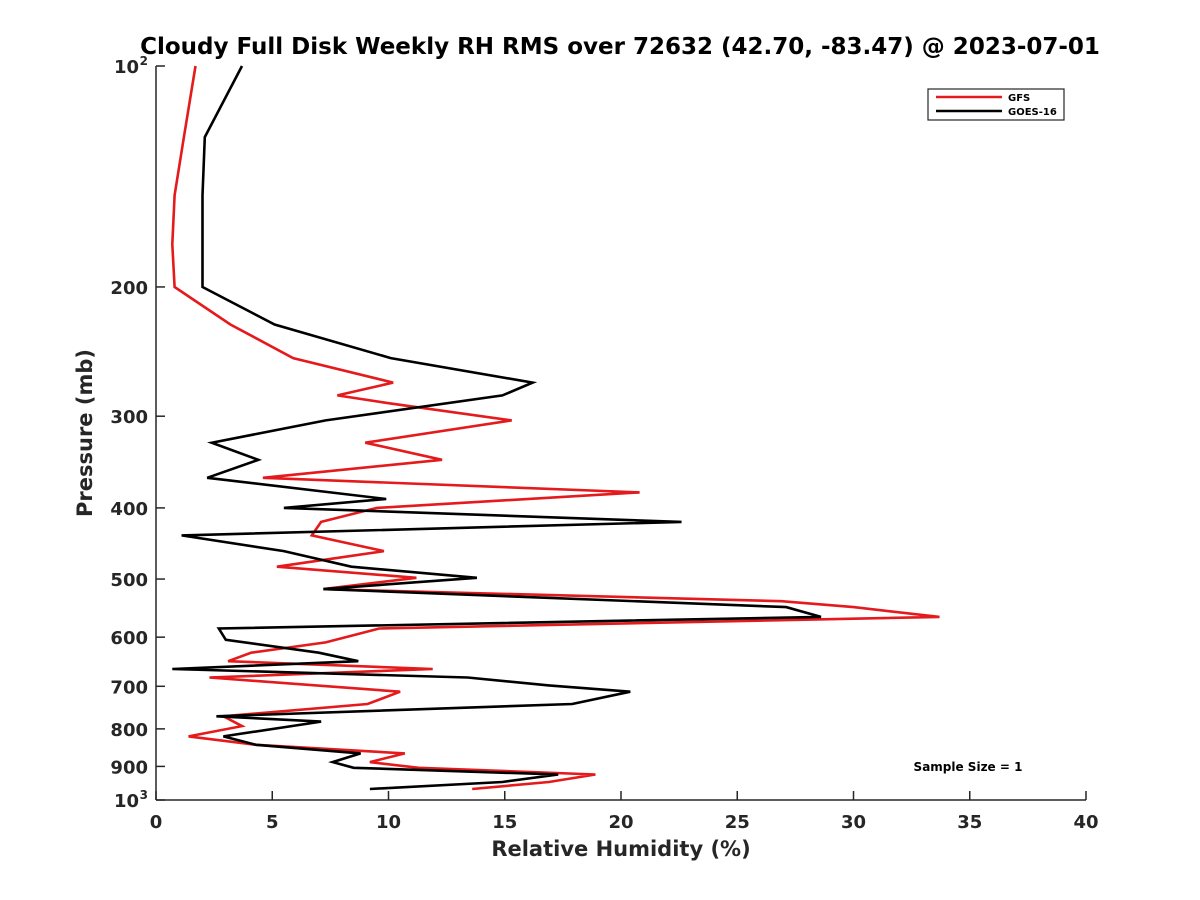 Image resolution: width=1200 pixels, height=900 pixels. What do you see at coordinates (144, 61) in the screenshot?
I see `y-tick-exponent-0: 2` at bounding box center [144, 61].